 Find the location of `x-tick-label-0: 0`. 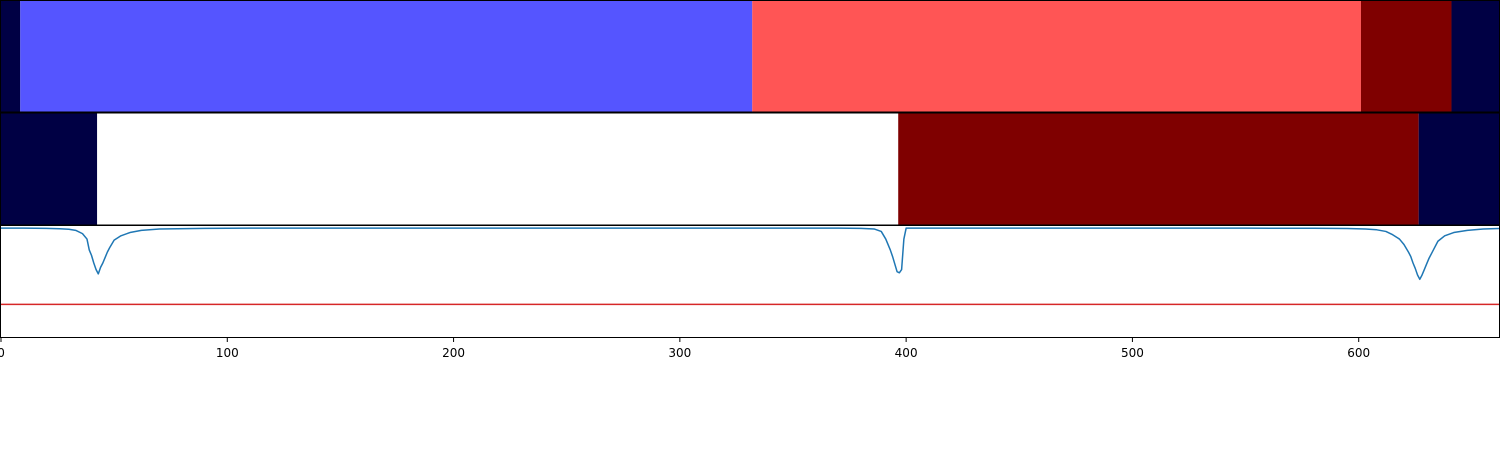

x-tick-label-0: 0 is located at coordinates (2, 353).